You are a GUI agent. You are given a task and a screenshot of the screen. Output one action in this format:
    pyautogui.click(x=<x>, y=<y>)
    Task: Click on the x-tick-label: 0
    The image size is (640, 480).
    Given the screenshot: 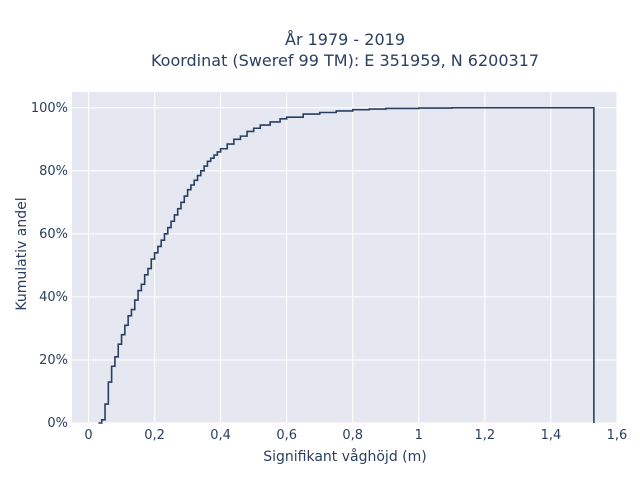 What is the action you would take?
    pyautogui.click(x=88, y=435)
    